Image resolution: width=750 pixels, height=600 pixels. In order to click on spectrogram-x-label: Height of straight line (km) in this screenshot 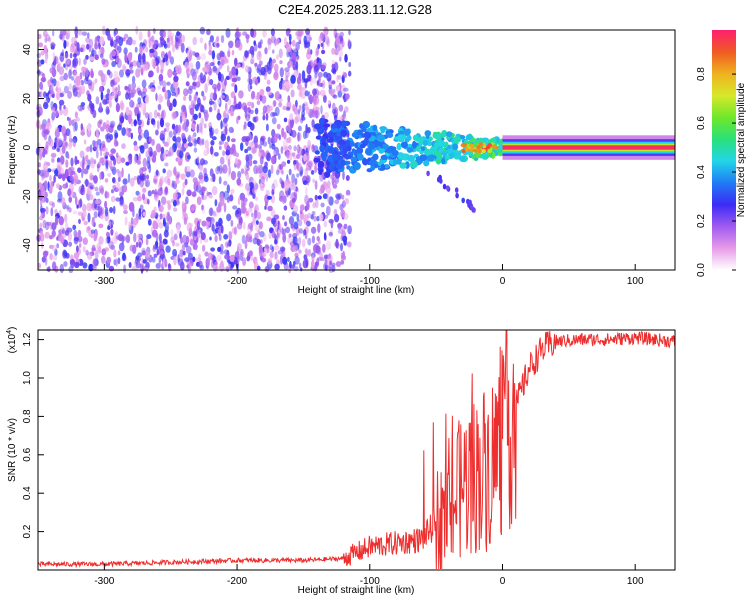, I will do `click(356, 290)`.